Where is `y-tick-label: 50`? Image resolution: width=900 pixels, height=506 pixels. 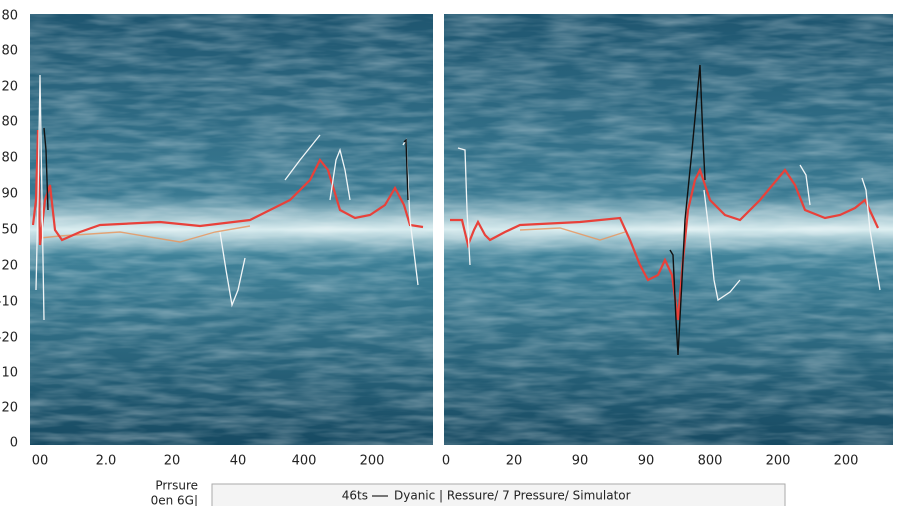
y-tick-label: 50 is located at coordinates (9, 230).